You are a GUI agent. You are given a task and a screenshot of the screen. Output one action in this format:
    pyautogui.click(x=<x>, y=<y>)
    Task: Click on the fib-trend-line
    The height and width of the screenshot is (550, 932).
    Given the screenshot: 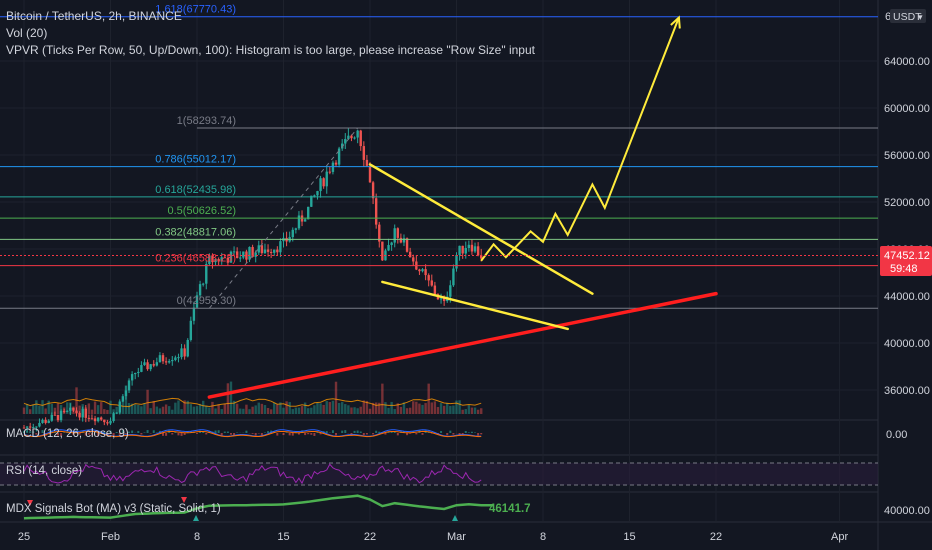 What is the action you would take?
    pyautogui.click(x=283, y=218)
    